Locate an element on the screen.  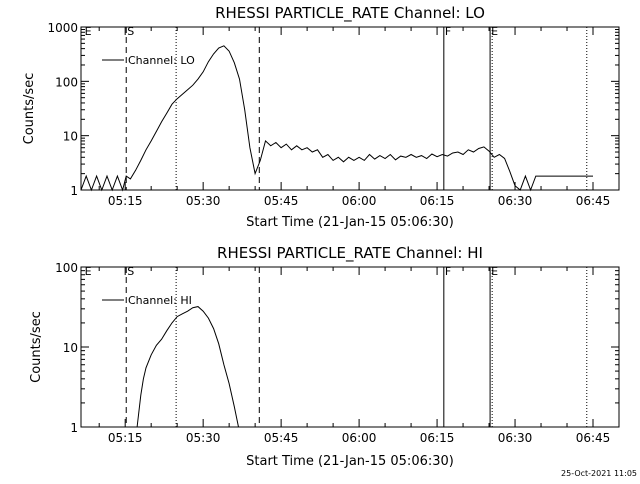
chart-title: RHESSI PARTICLE_RATE Channel: HI is located at coordinates (350, 253).